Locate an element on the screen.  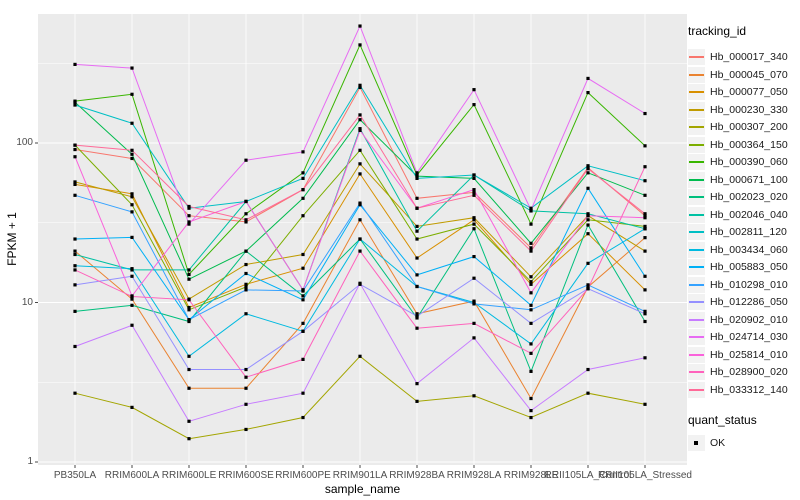
legend-item-label: Hb_000045_070 is located at coordinates (749, 74).